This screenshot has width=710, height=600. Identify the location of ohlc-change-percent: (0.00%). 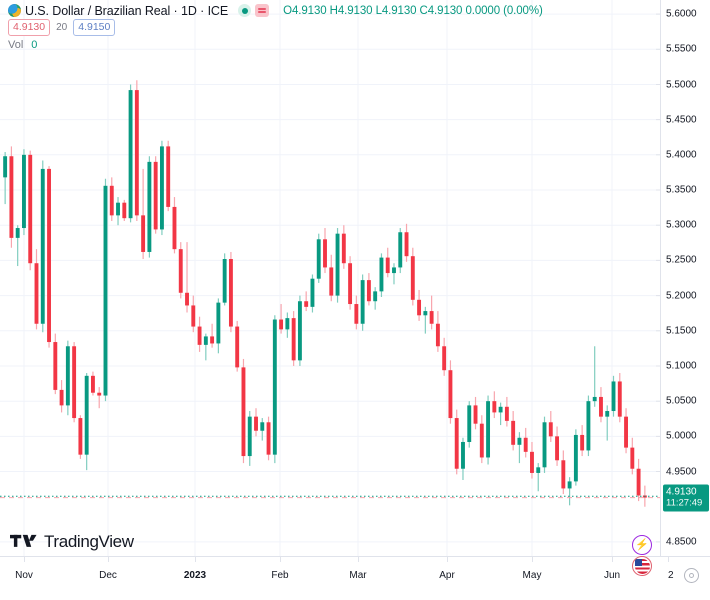
(523, 10).